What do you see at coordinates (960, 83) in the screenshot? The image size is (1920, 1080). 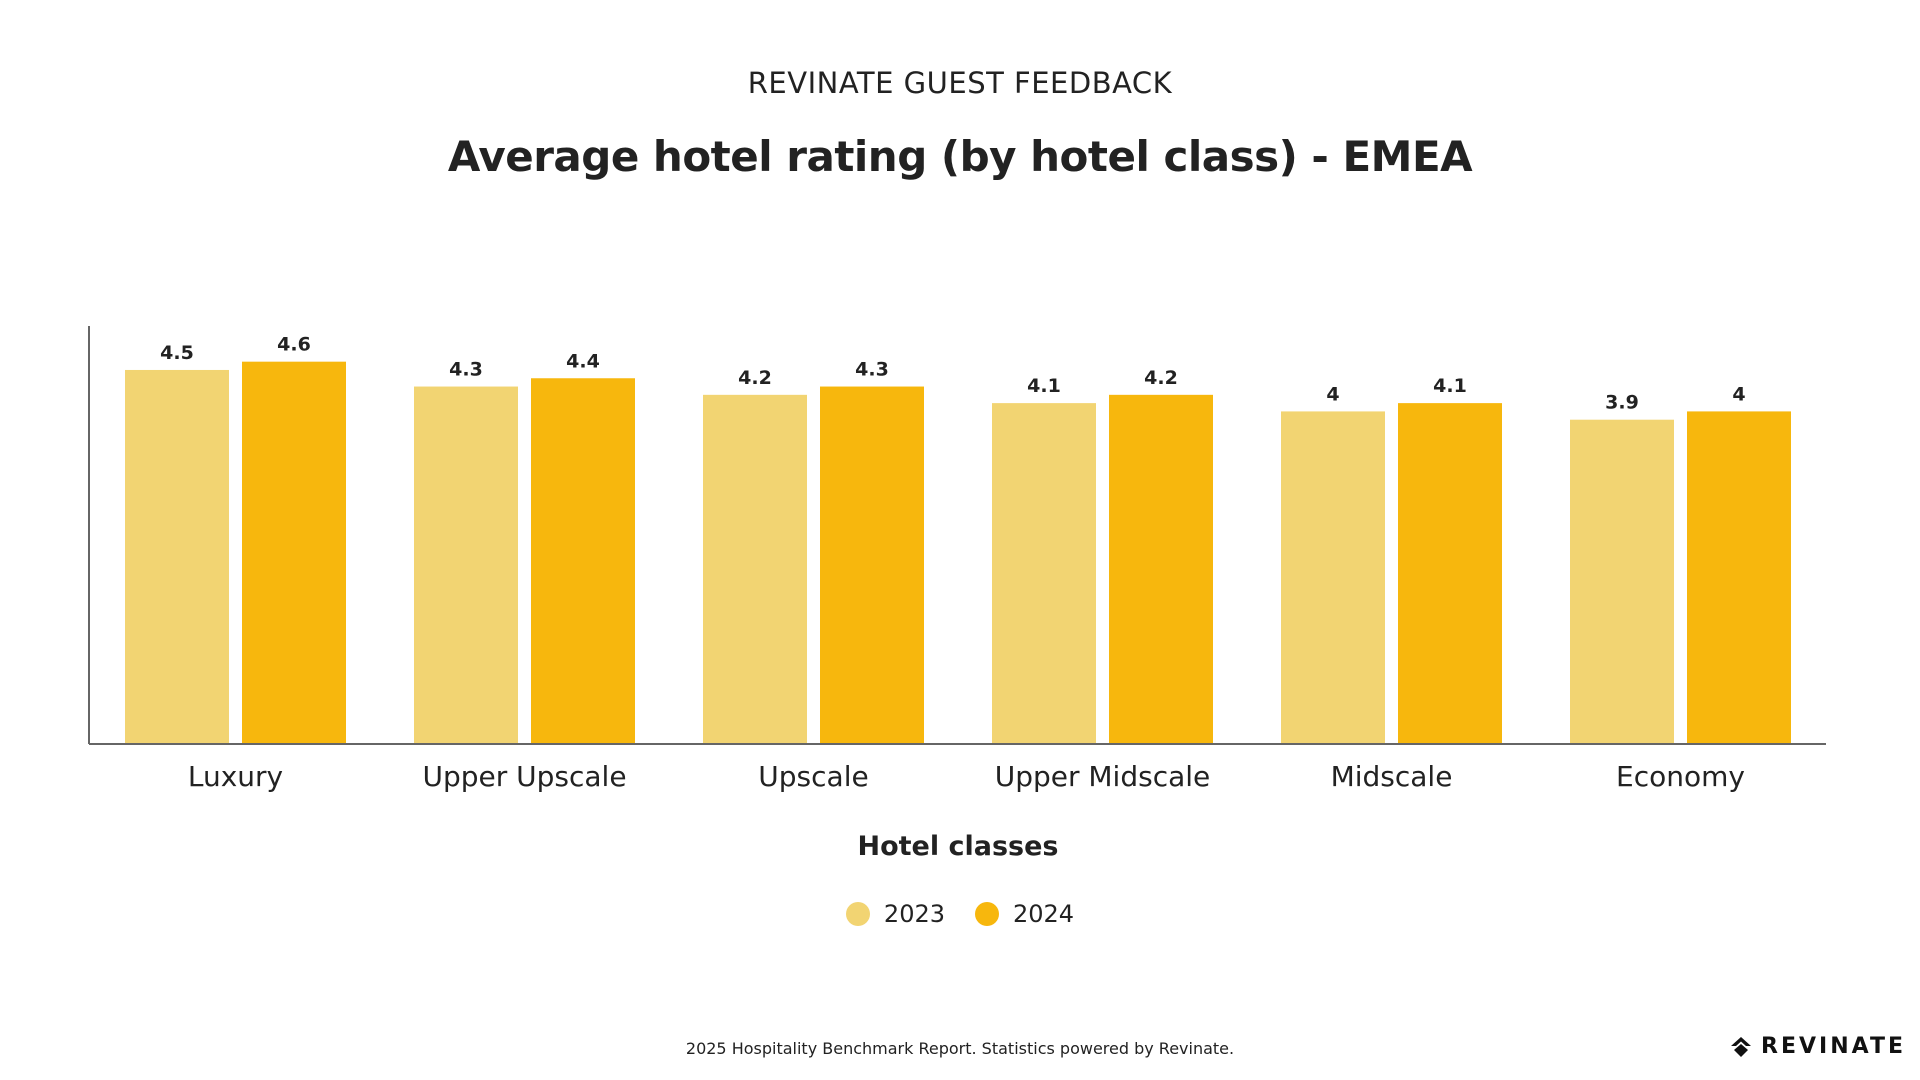 I see `report-kicker: REVINATE GUEST FEEDBACK` at bounding box center [960, 83].